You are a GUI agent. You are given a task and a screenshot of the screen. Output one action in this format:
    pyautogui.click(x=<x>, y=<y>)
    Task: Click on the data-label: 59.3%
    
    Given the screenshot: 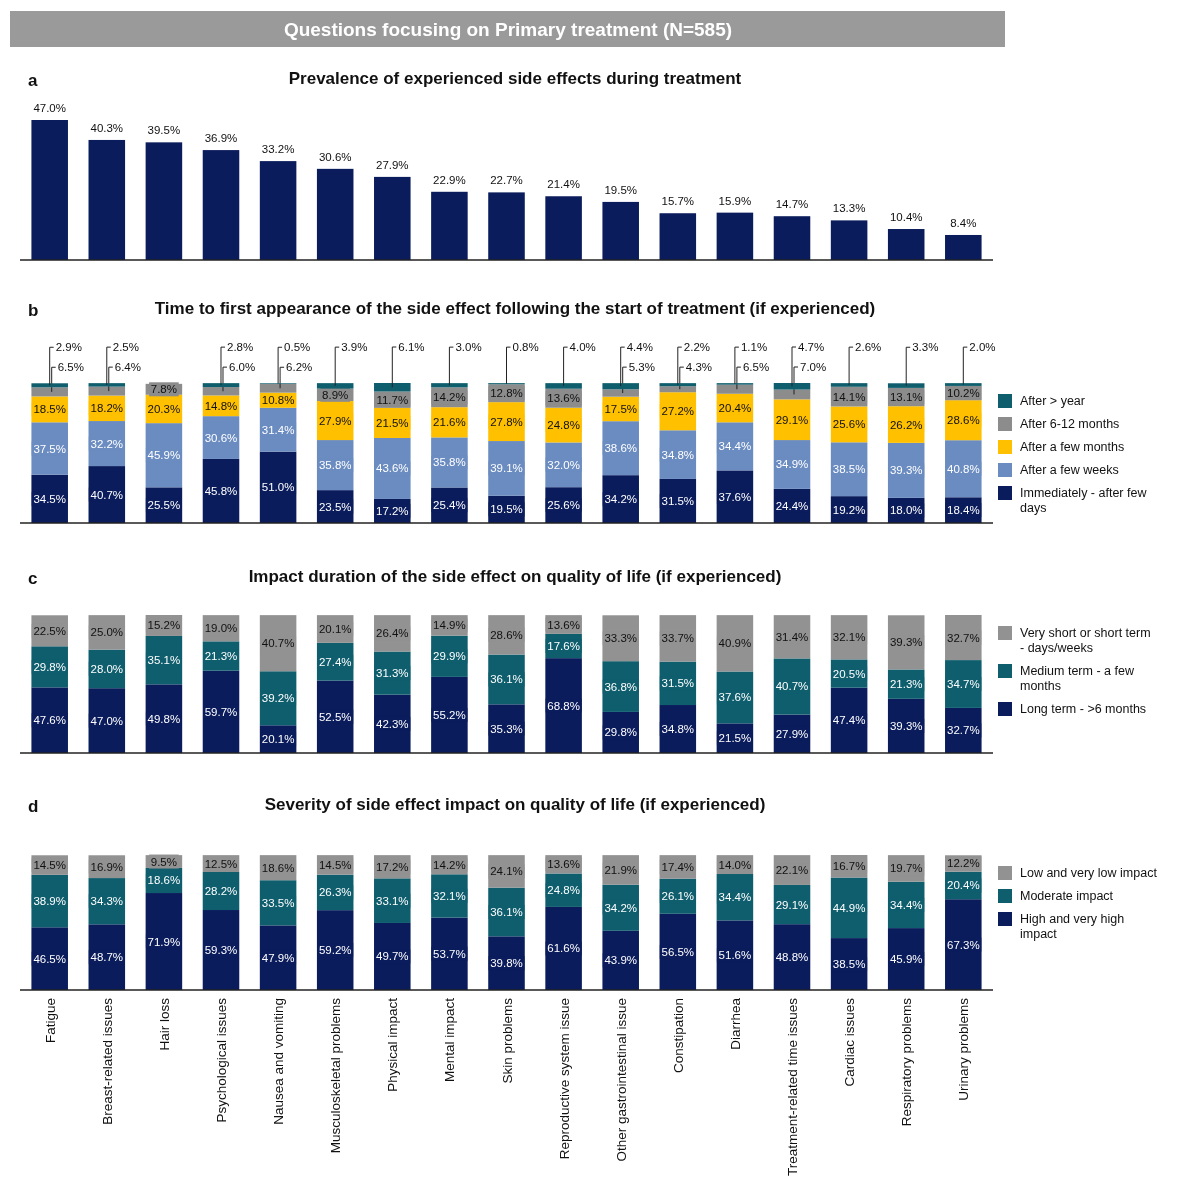 What is the action you would take?
    pyautogui.click(x=221, y=950)
    